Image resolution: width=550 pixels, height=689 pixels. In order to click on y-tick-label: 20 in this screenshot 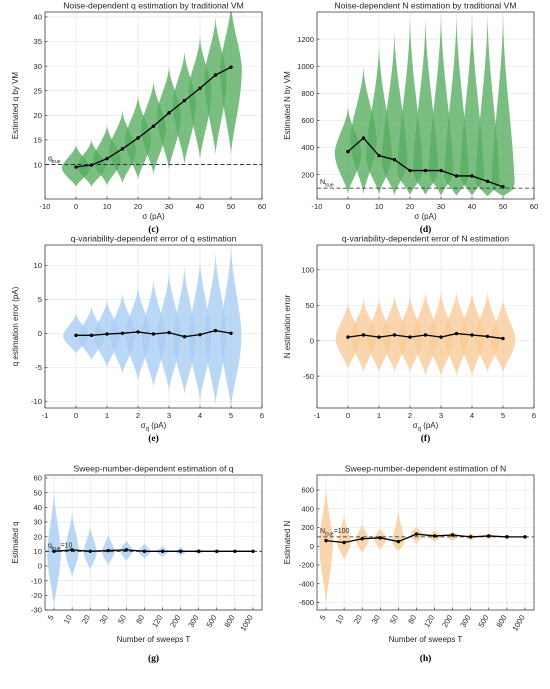, I will do `click(38, 115)`.